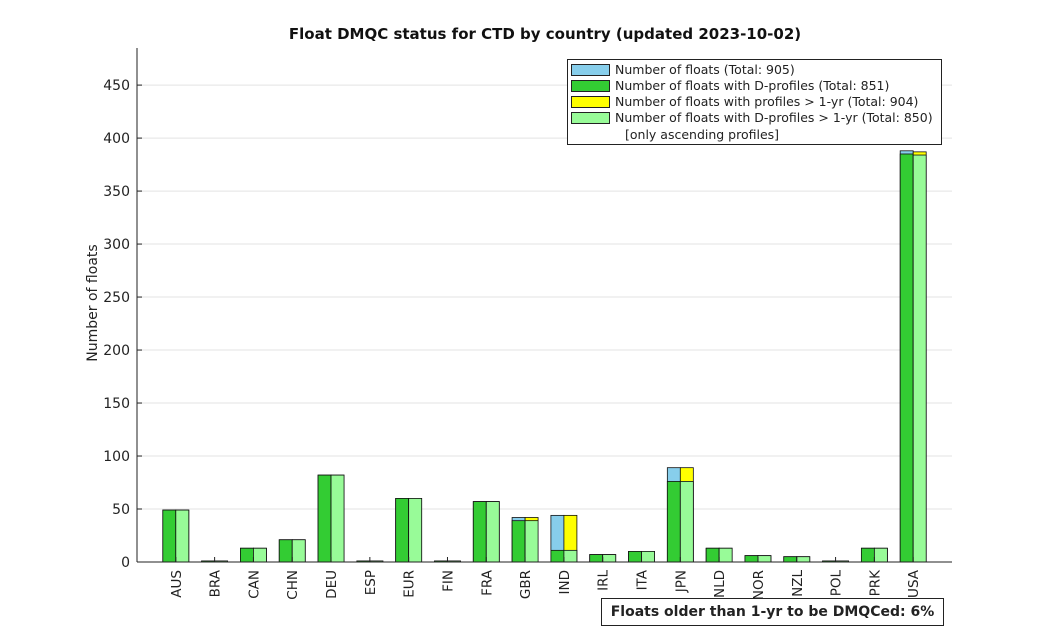 This screenshot has height=632, width=1053. I want to click on y-tick-label: 400, so click(116, 139).